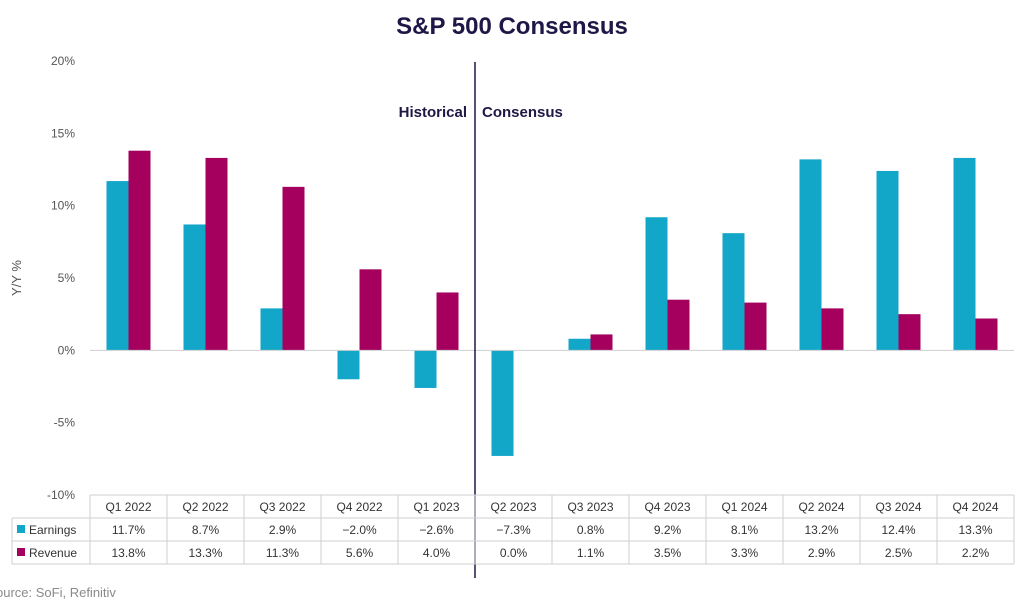 The height and width of the screenshot is (605, 1024). What do you see at coordinates (975, 530) in the screenshot?
I see `data-label-earnings: 13.3%` at bounding box center [975, 530].